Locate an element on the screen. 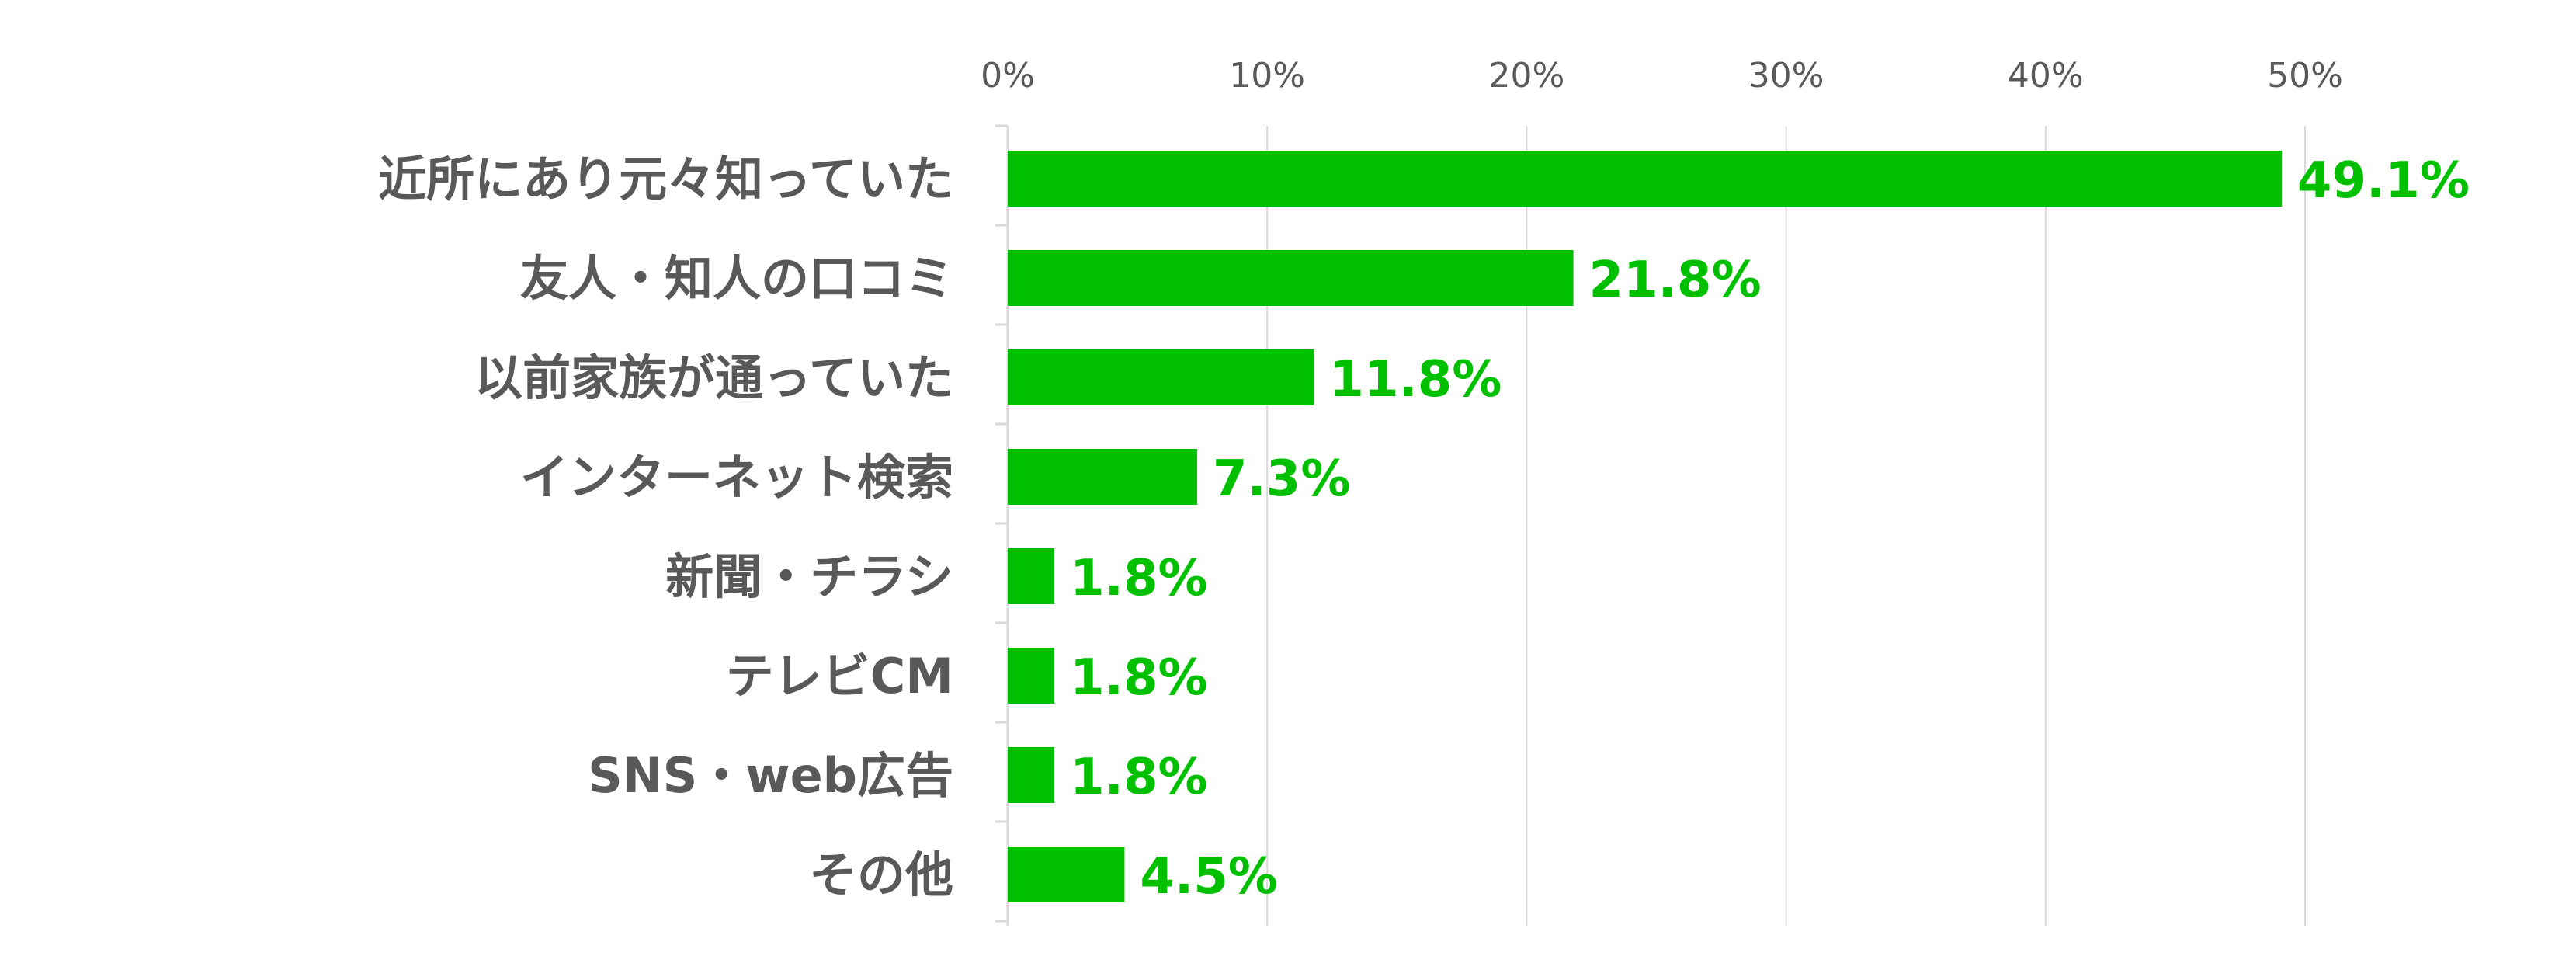 This screenshot has width=2576, height=970. x-tick-label: 30% is located at coordinates (1786, 76).